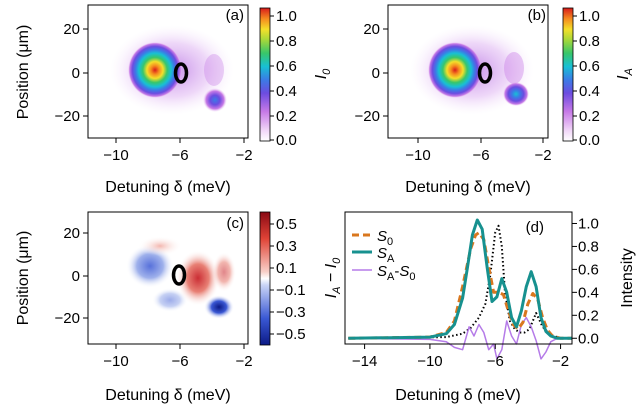  I want to click on x-tick-label: −14, so click(364, 361).